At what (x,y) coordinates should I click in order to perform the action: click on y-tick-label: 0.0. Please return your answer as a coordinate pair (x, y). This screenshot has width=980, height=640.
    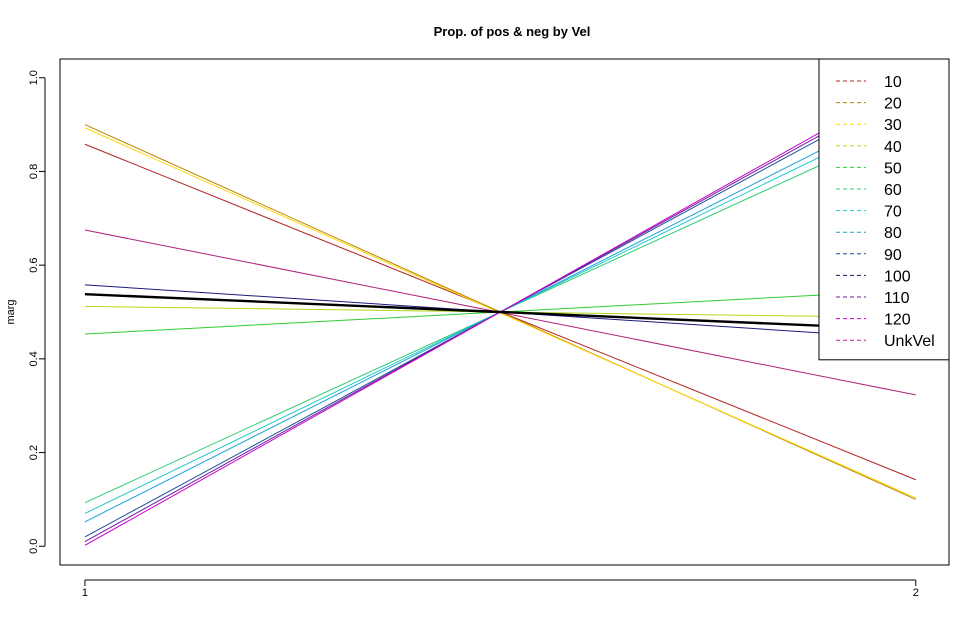
    Looking at the image, I should click on (34, 546).